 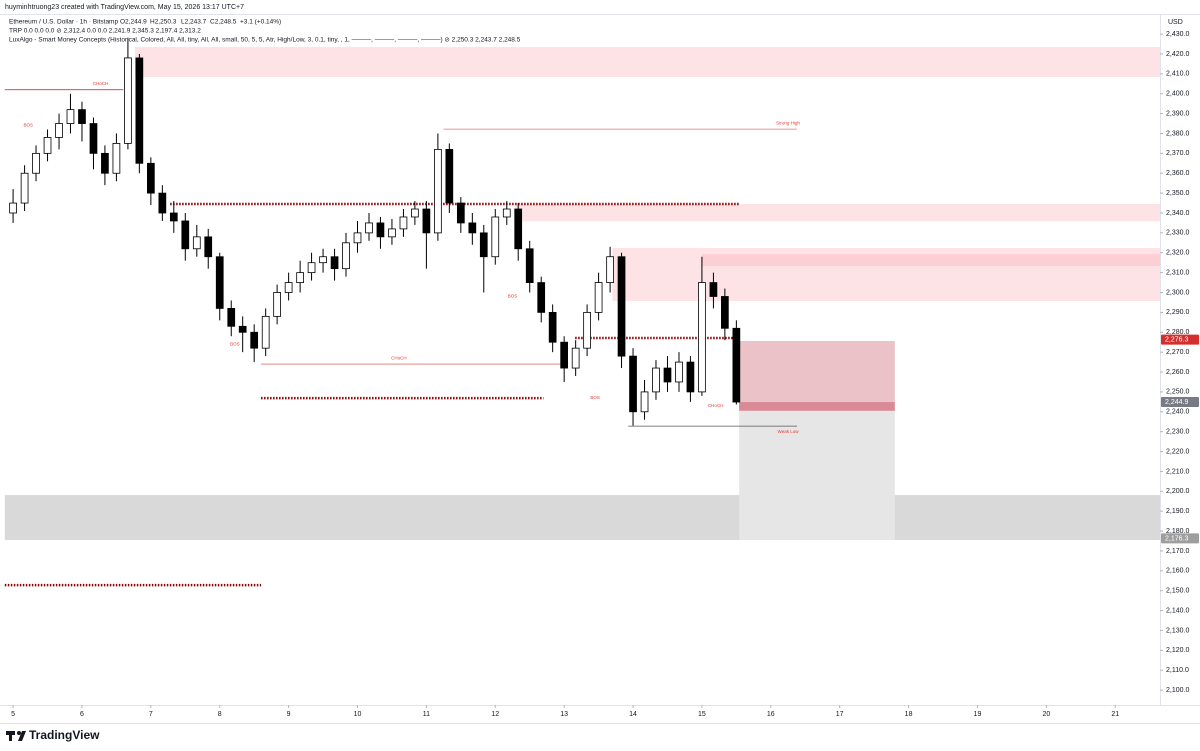 I want to click on x-tick-label: 18, so click(x=909, y=714).